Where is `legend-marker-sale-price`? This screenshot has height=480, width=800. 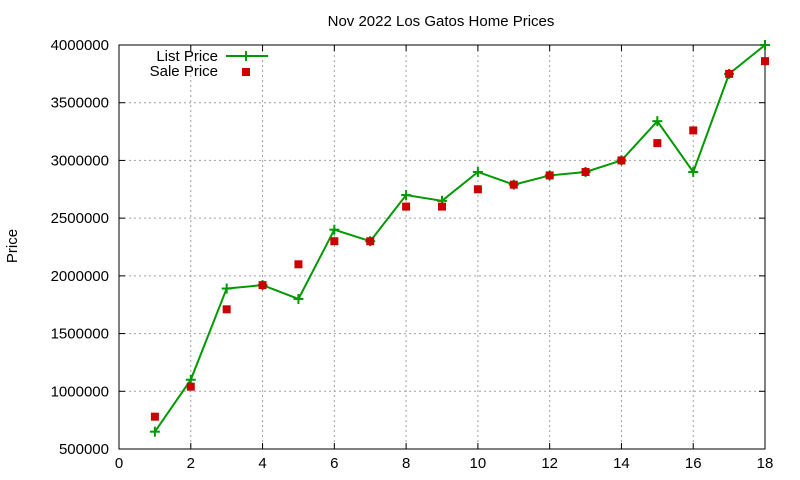 legend-marker-sale-price is located at coordinates (246, 72).